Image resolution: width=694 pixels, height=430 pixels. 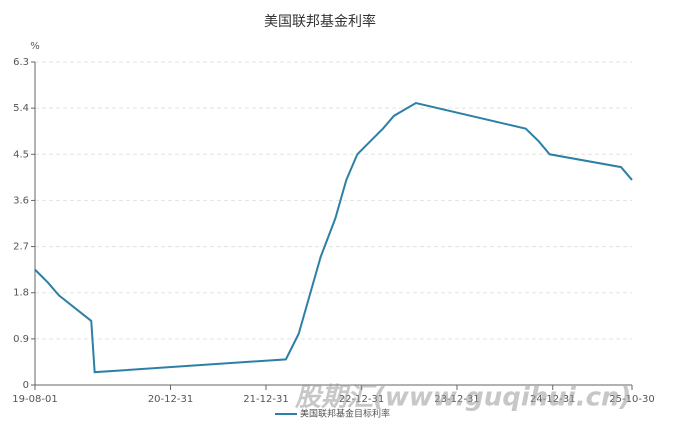 I want to click on chart-title: 美国联邦基金利率, so click(x=320, y=21).